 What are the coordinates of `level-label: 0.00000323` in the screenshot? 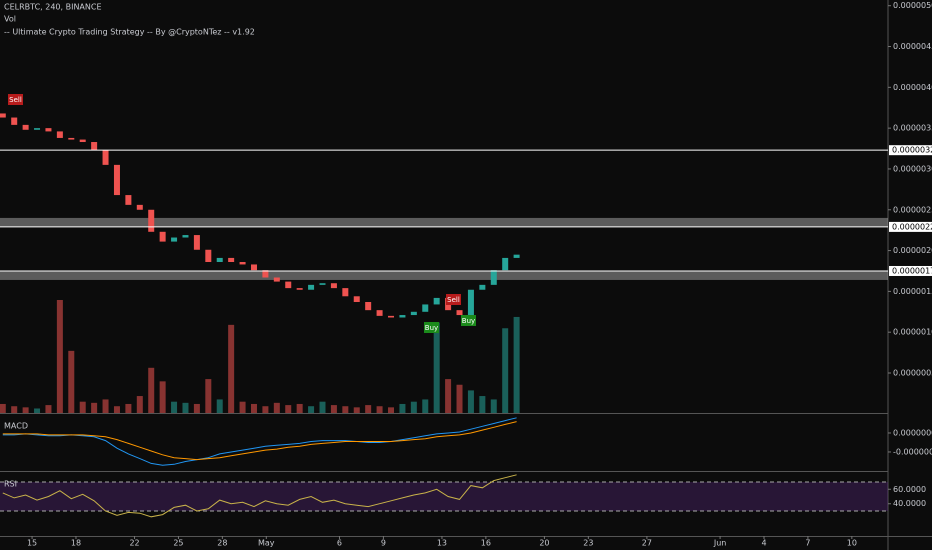 It's located at (912, 150).